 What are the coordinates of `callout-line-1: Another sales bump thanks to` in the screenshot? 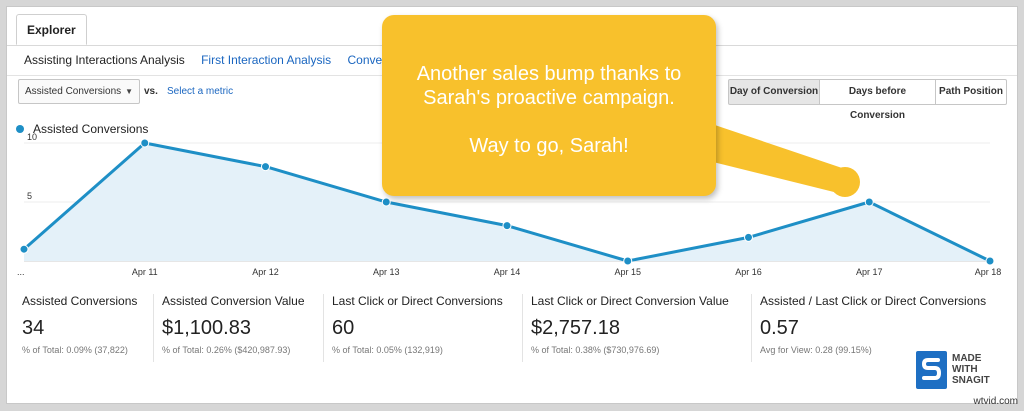 It's located at (549, 74).